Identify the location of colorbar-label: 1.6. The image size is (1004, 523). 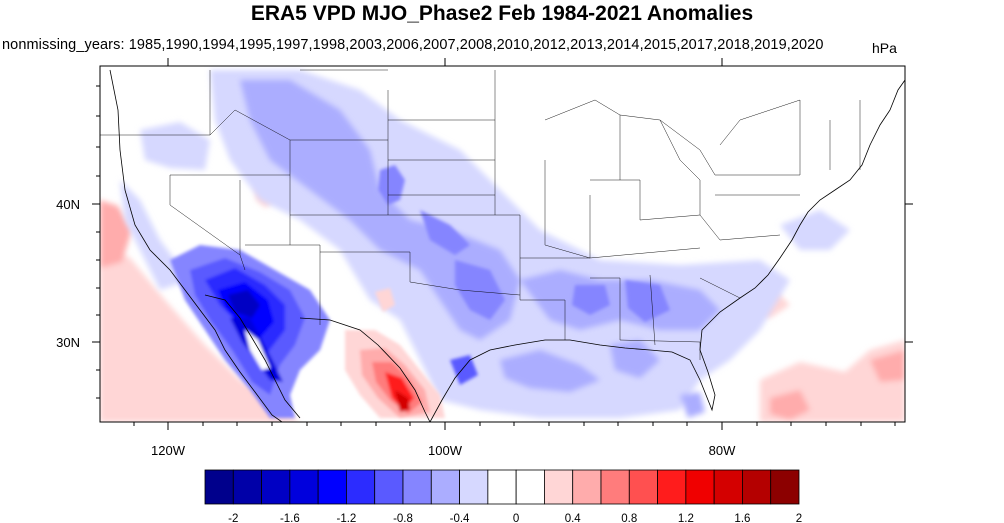
(742, 518).